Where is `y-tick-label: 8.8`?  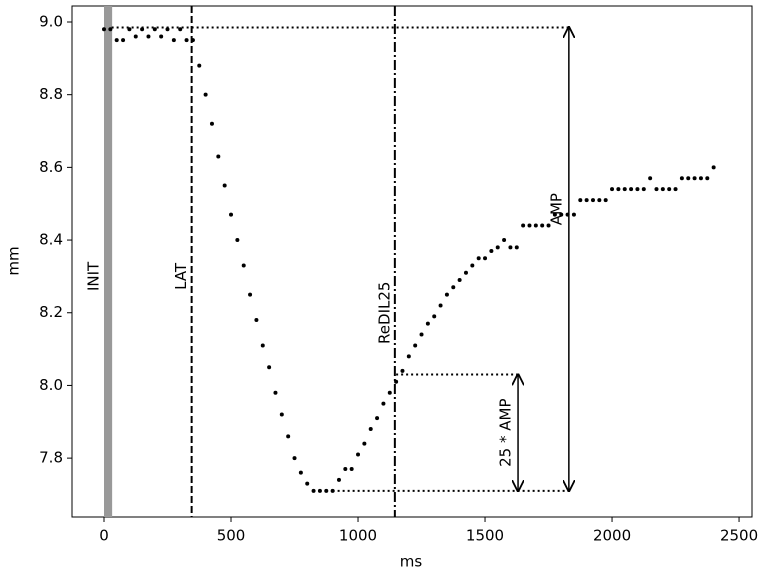 y-tick-label: 8.8 is located at coordinates (51, 94).